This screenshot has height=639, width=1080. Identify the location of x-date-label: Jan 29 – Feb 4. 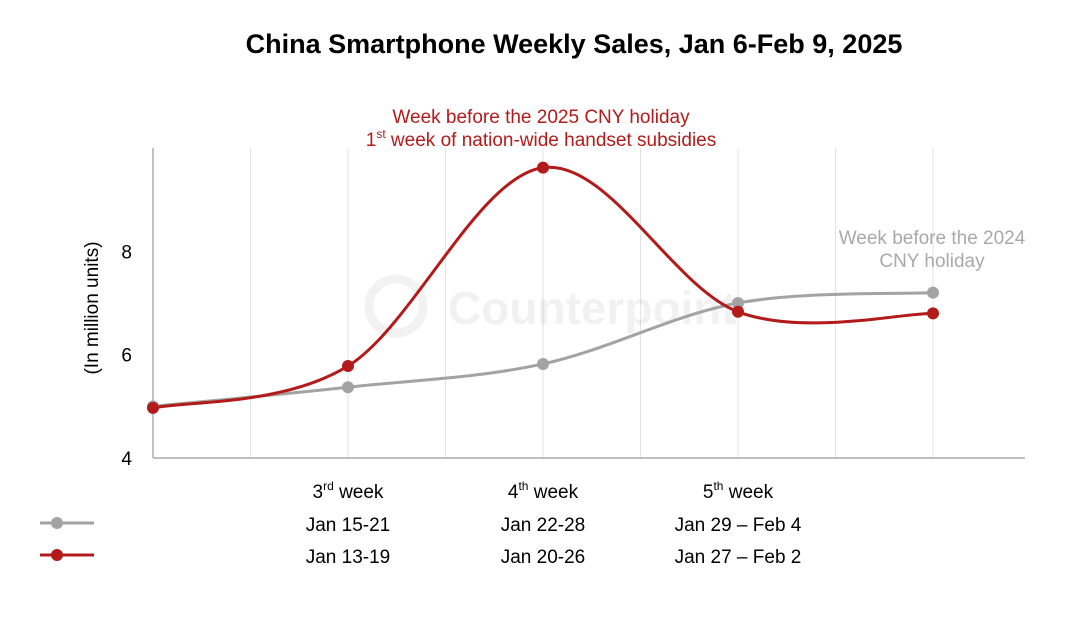
(738, 525).